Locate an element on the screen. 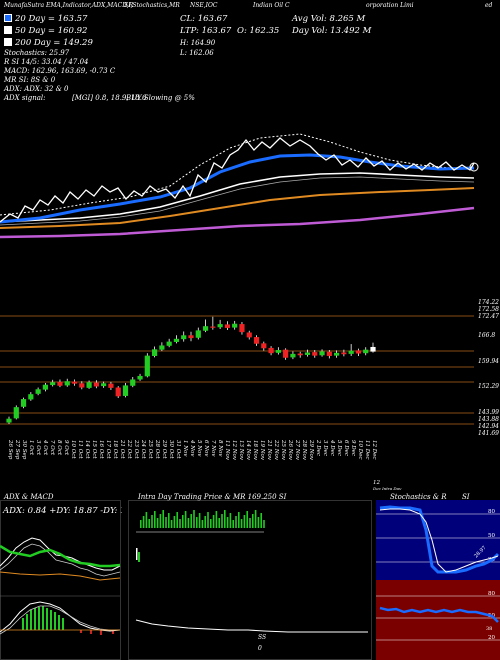 The image size is (500, 660). date-tick-label: 18 Nov is located at coordinates (255, 450).